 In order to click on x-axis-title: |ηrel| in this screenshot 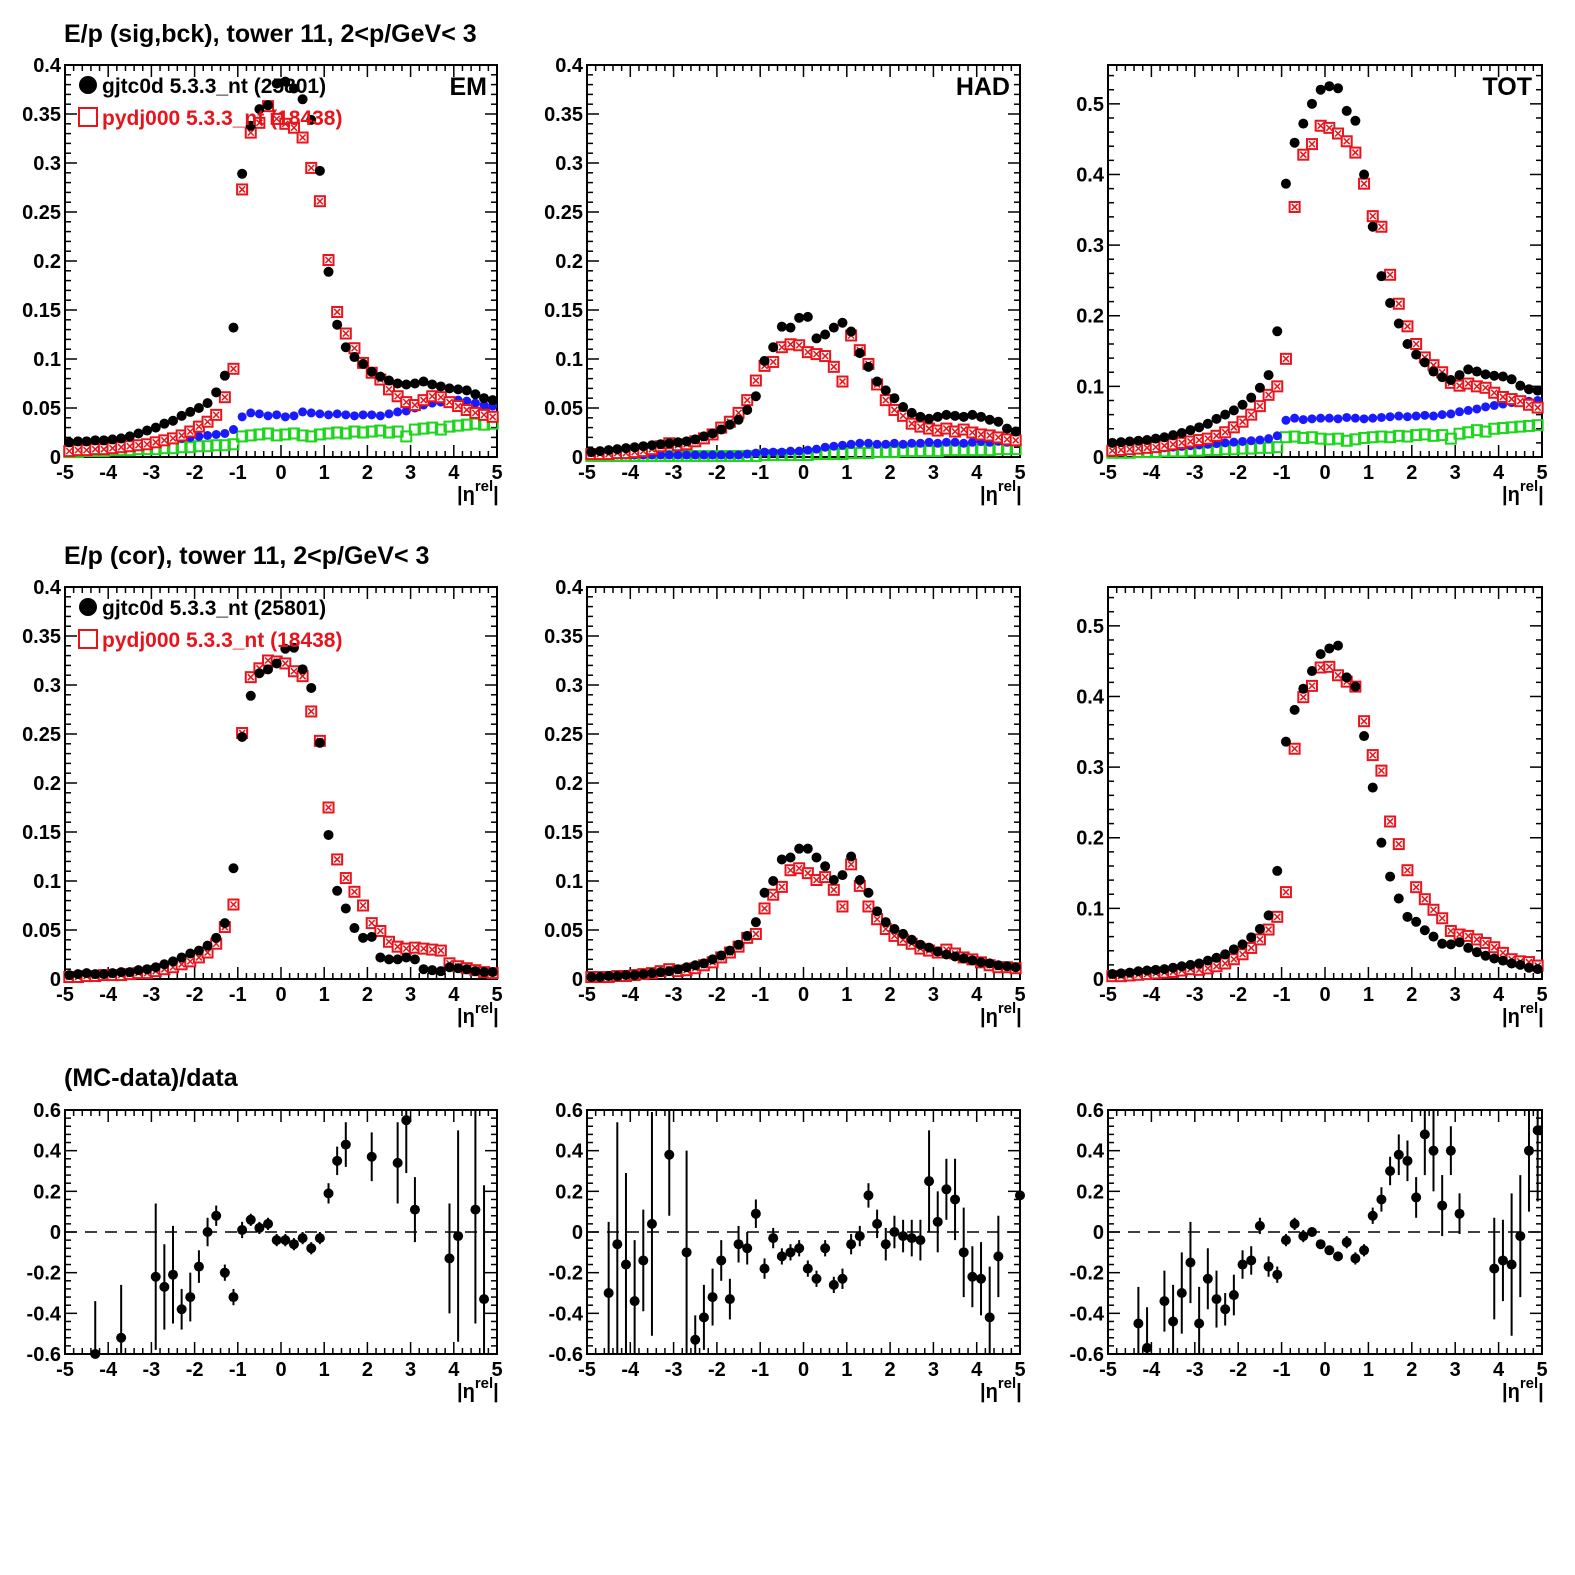, I will do `click(478, 1389)`.